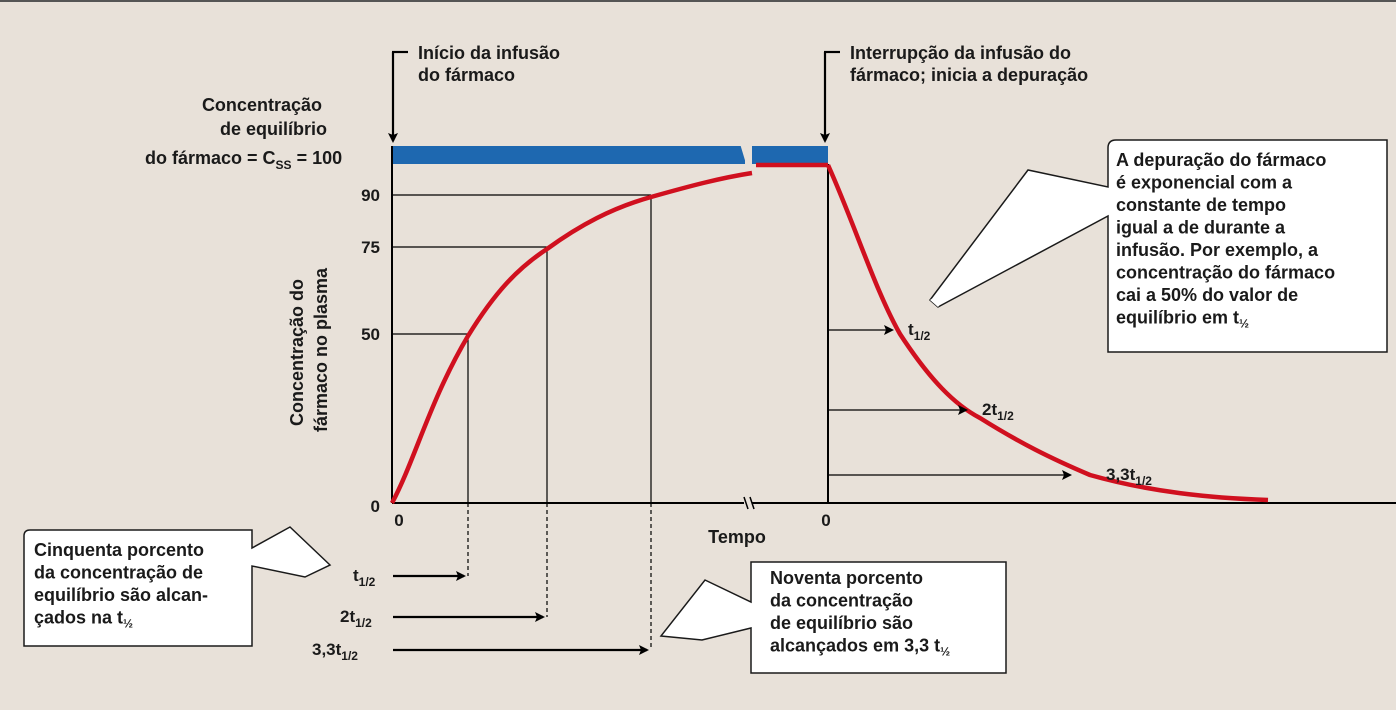  Describe the element at coordinates (335, 651) in the screenshot. I see `infusion-half-life-3-label: 3,3t1/2` at that location.